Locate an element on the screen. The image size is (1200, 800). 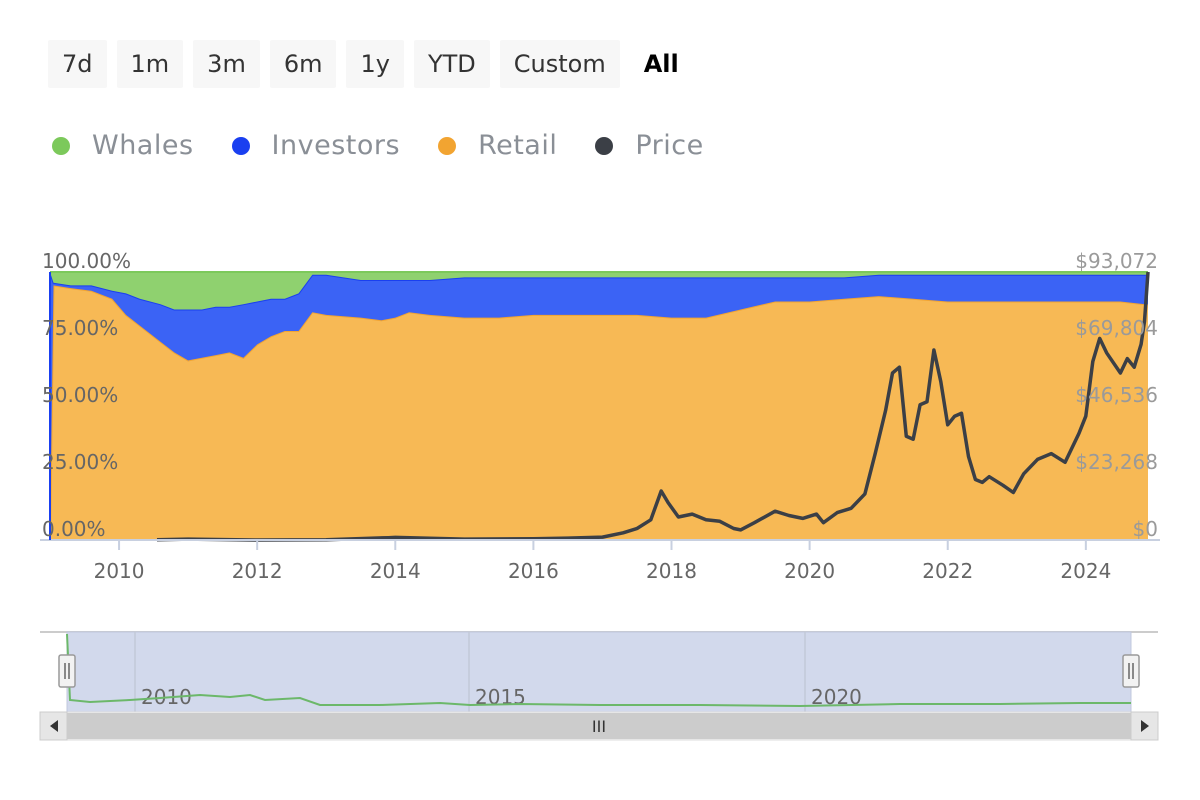
legend-dot-whales is located at coordinates (61, 145).